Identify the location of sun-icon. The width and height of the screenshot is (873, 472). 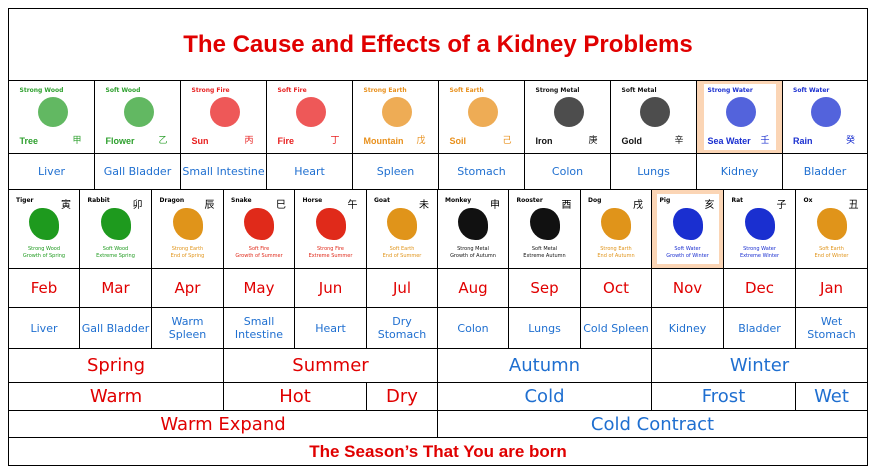
(224, 112).